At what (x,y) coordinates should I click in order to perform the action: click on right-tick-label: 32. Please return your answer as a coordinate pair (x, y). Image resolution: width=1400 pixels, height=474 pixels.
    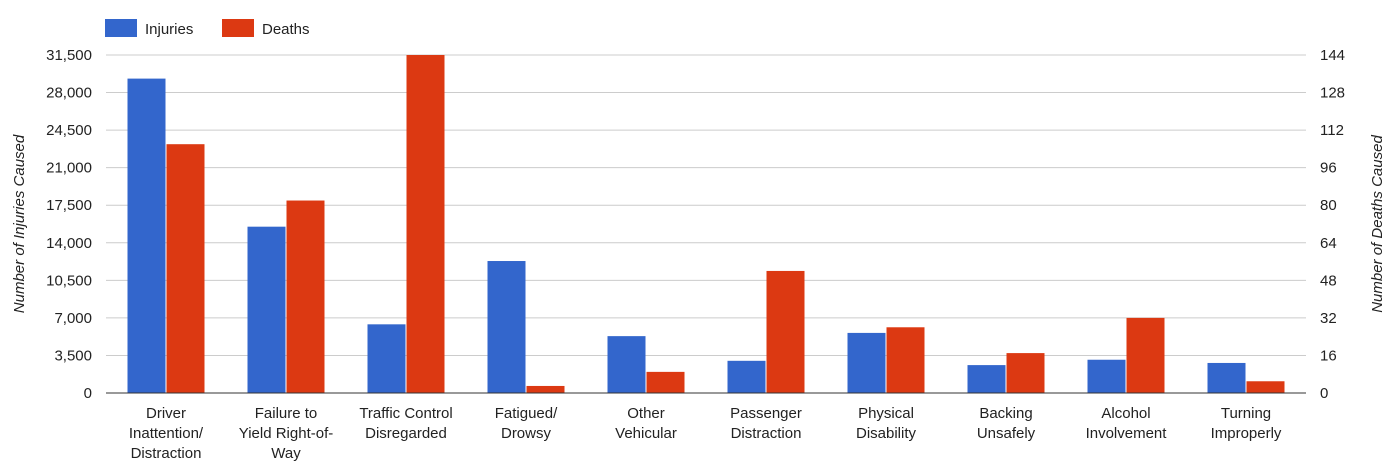
    Looking at the image, I should click on (1328, 318).